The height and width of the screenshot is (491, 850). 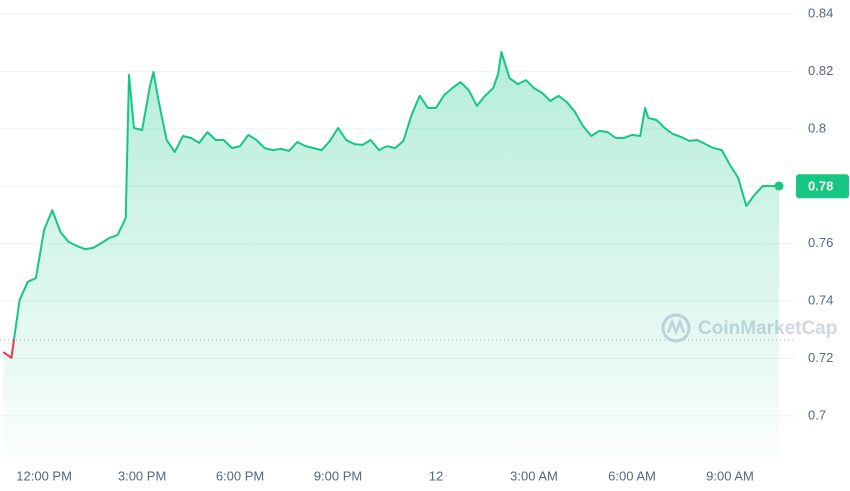 What do you see at coordinates (730, 475) in the screenshot?
I see `x-tick-label: 9:00 AM` at bounding box center [730, 475].